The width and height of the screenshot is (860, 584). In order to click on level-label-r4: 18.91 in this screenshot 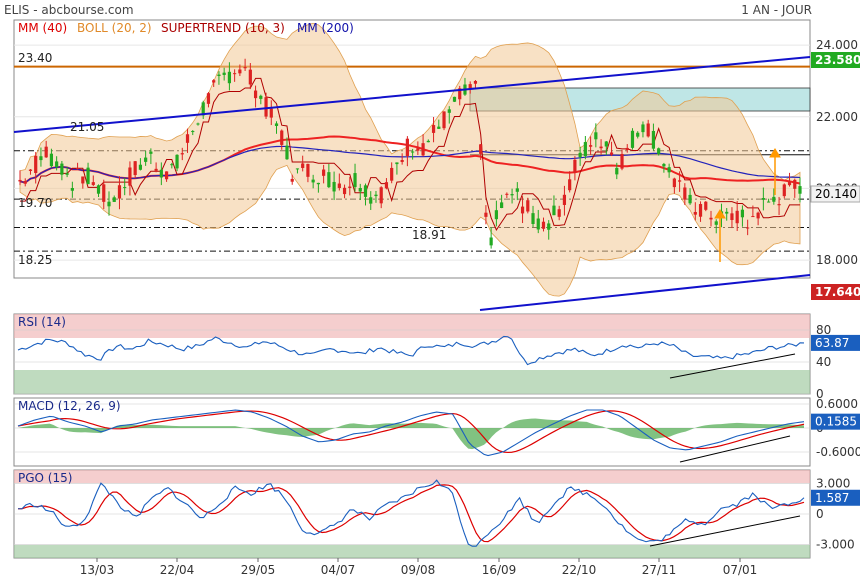, I will do `click(429, 235)`.